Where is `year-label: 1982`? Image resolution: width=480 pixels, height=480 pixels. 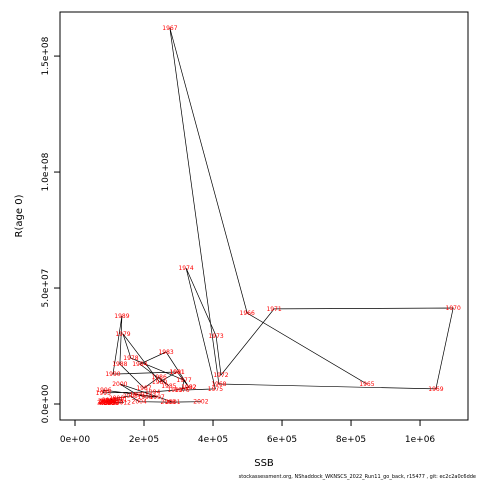 year-label: 1982 is located at coordinates (188, 387).